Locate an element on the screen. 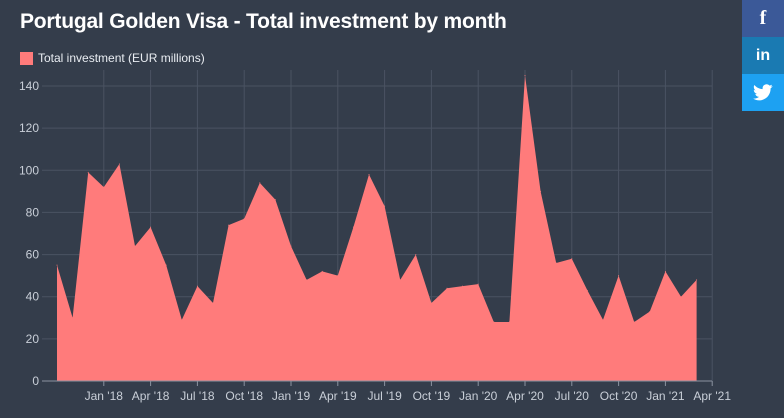 The height and width of the screenshot is (418, 784). y-tick-label: 40 is located at coordinates (33, 297).